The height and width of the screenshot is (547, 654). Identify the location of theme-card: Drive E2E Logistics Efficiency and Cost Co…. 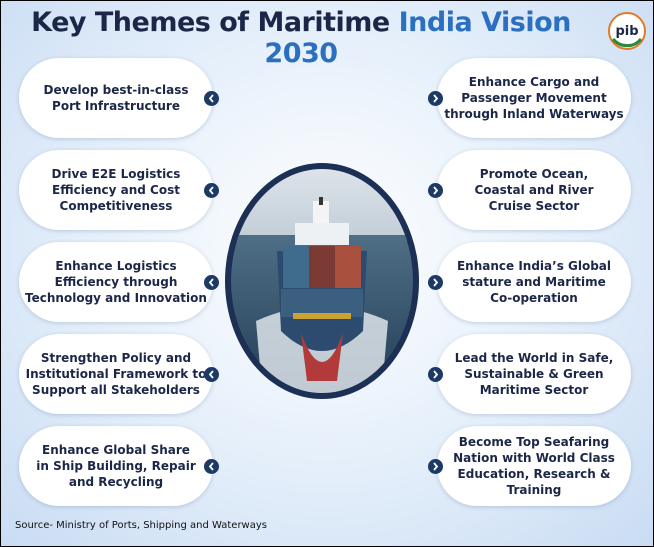
(116, 190).